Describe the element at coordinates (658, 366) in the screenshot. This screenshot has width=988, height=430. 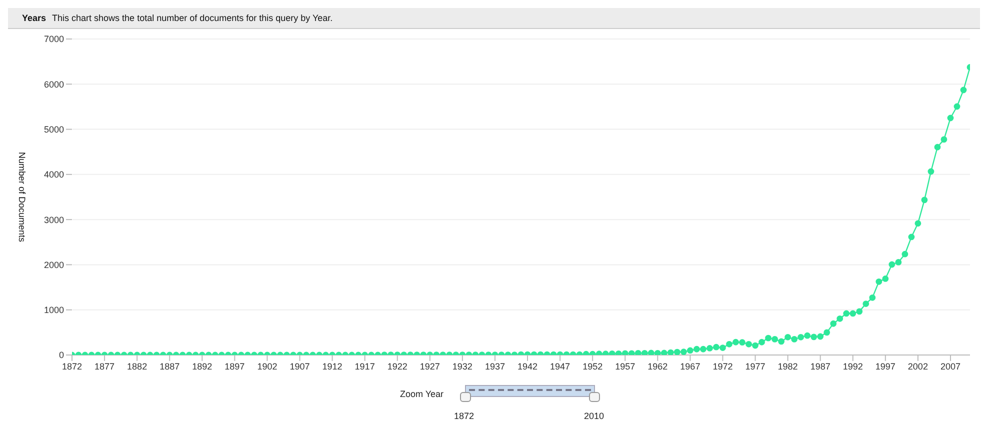
I see `x-tick-label: 1962` at that location.